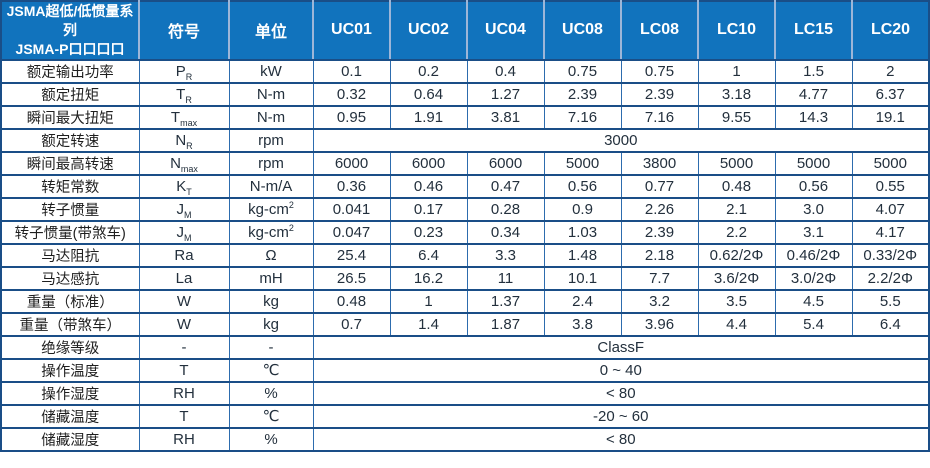 The width and height of the screenshot is (930, 468). I want to click on spec-value: 1.37, so click(505, 301).